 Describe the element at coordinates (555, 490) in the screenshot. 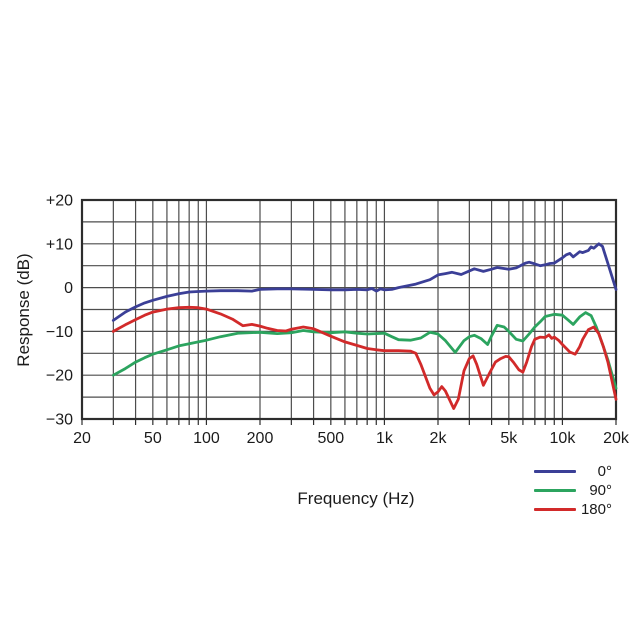

I see `legend-swatch-90deg` at that location.